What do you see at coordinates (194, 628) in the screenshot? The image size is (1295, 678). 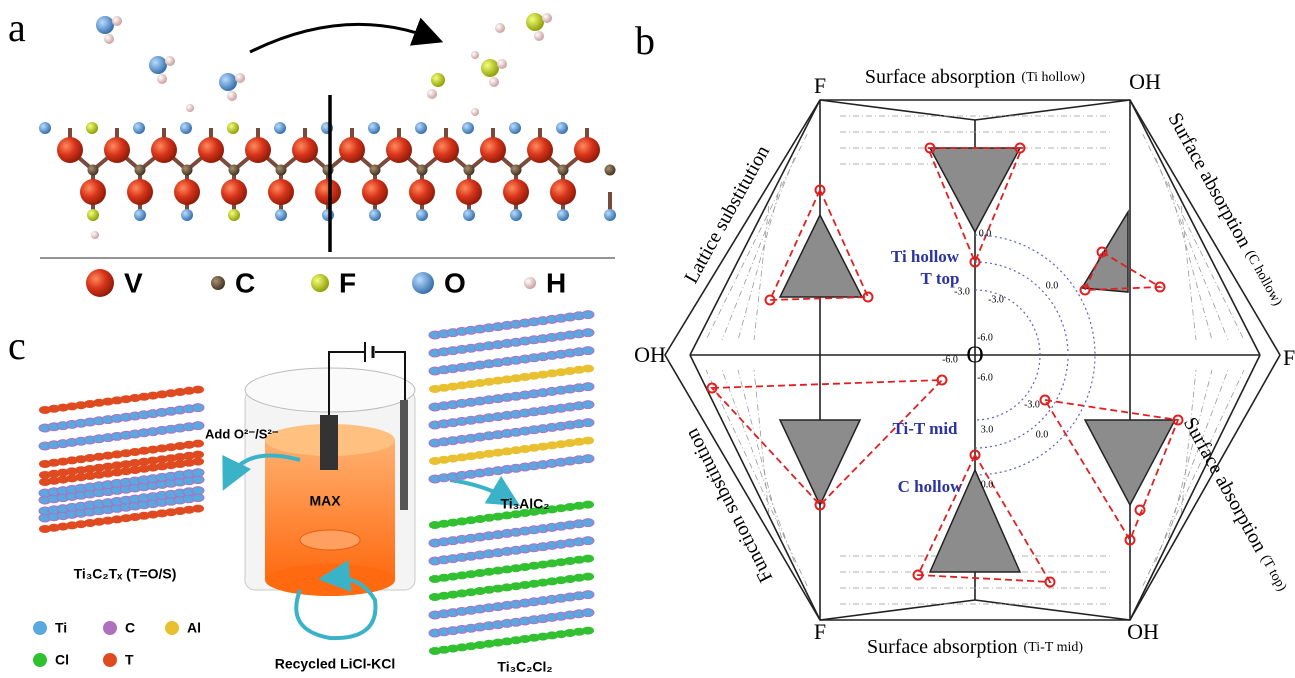 I see `legend-label: Al` at bounding box center [194, 628].